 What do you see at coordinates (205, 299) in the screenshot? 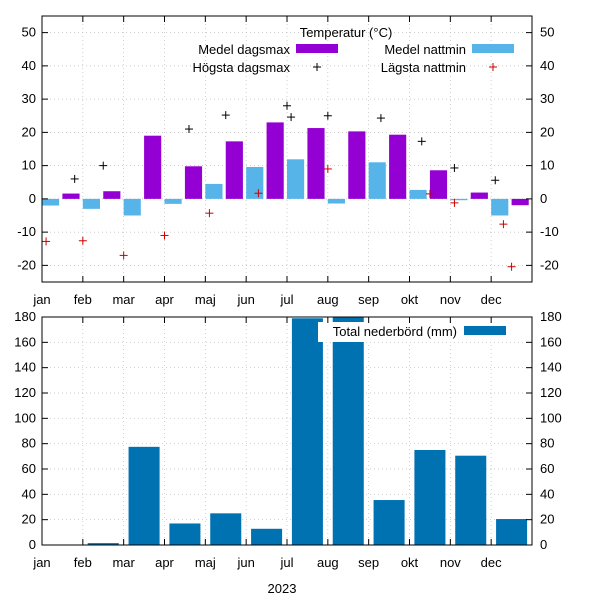
I see `x-tick-label: maj` at bounding box center [205, 299].